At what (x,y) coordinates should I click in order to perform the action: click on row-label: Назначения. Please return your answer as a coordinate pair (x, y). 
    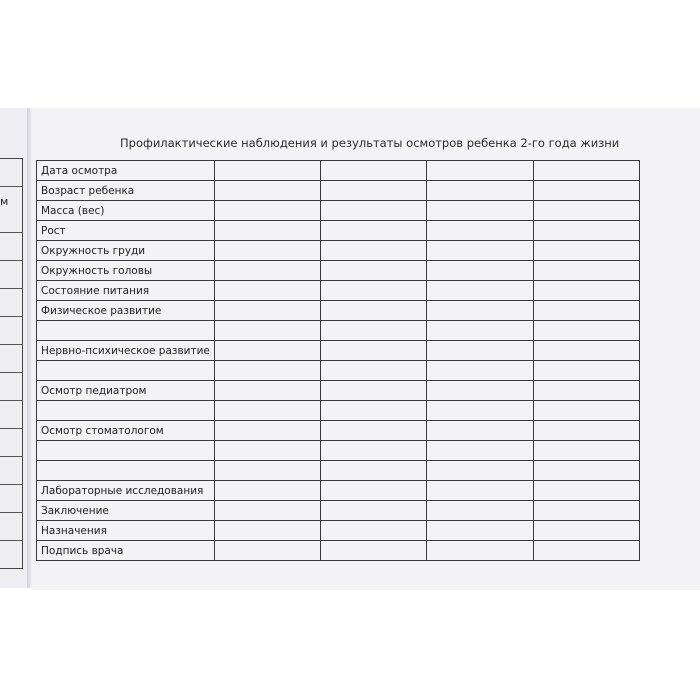
    Looking at the image, I should click on (125, 530).